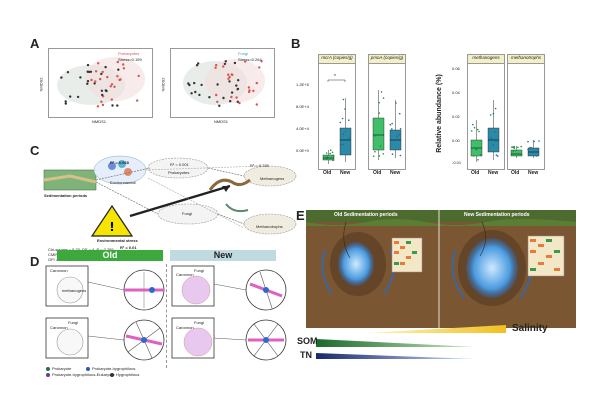 This screenshot has height=400, width=600. What do you see at coordinates (35, 150) in the screenshot?
I see `panel-label-c: C` at bounding box center [35, 150].